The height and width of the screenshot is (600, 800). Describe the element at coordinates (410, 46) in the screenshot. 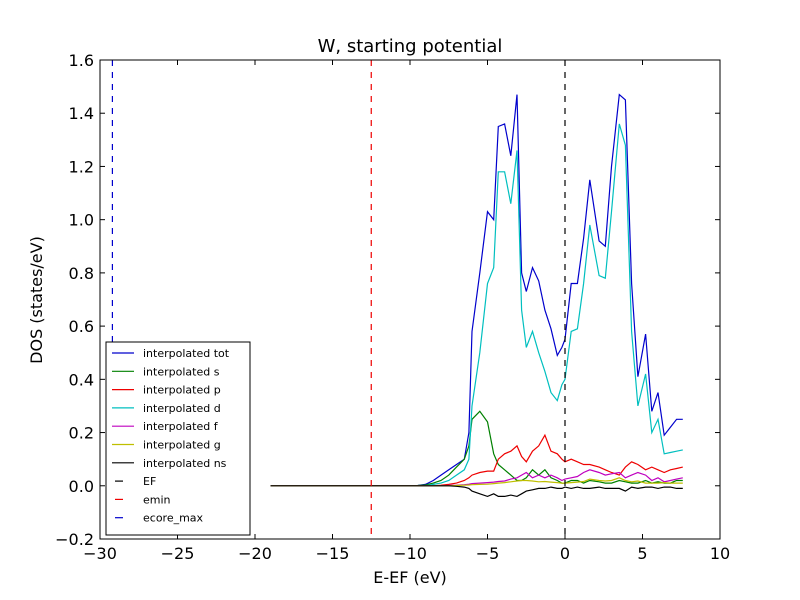

I see `chart-title: W, starting potential` at that location.